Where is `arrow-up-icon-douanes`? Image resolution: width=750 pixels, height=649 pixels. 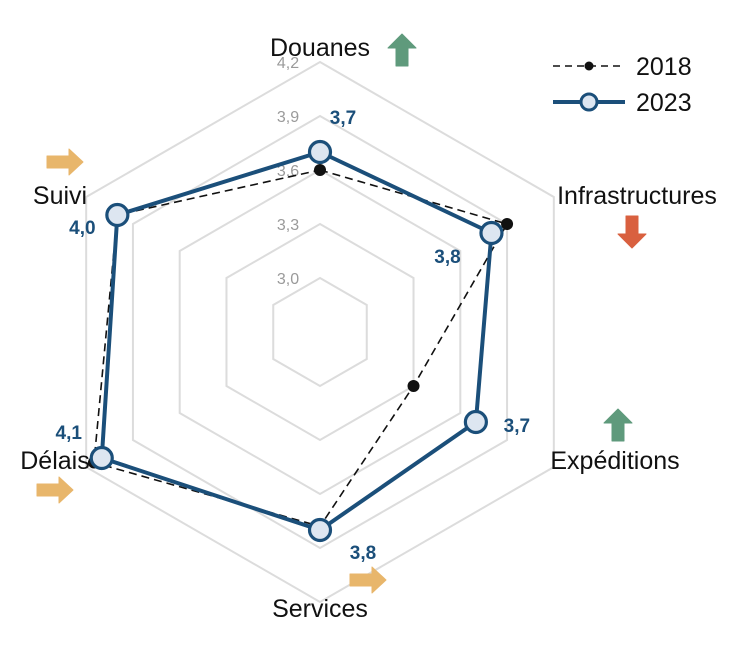 arrow-up-icon-douanes is located at coordinates (402, 50).